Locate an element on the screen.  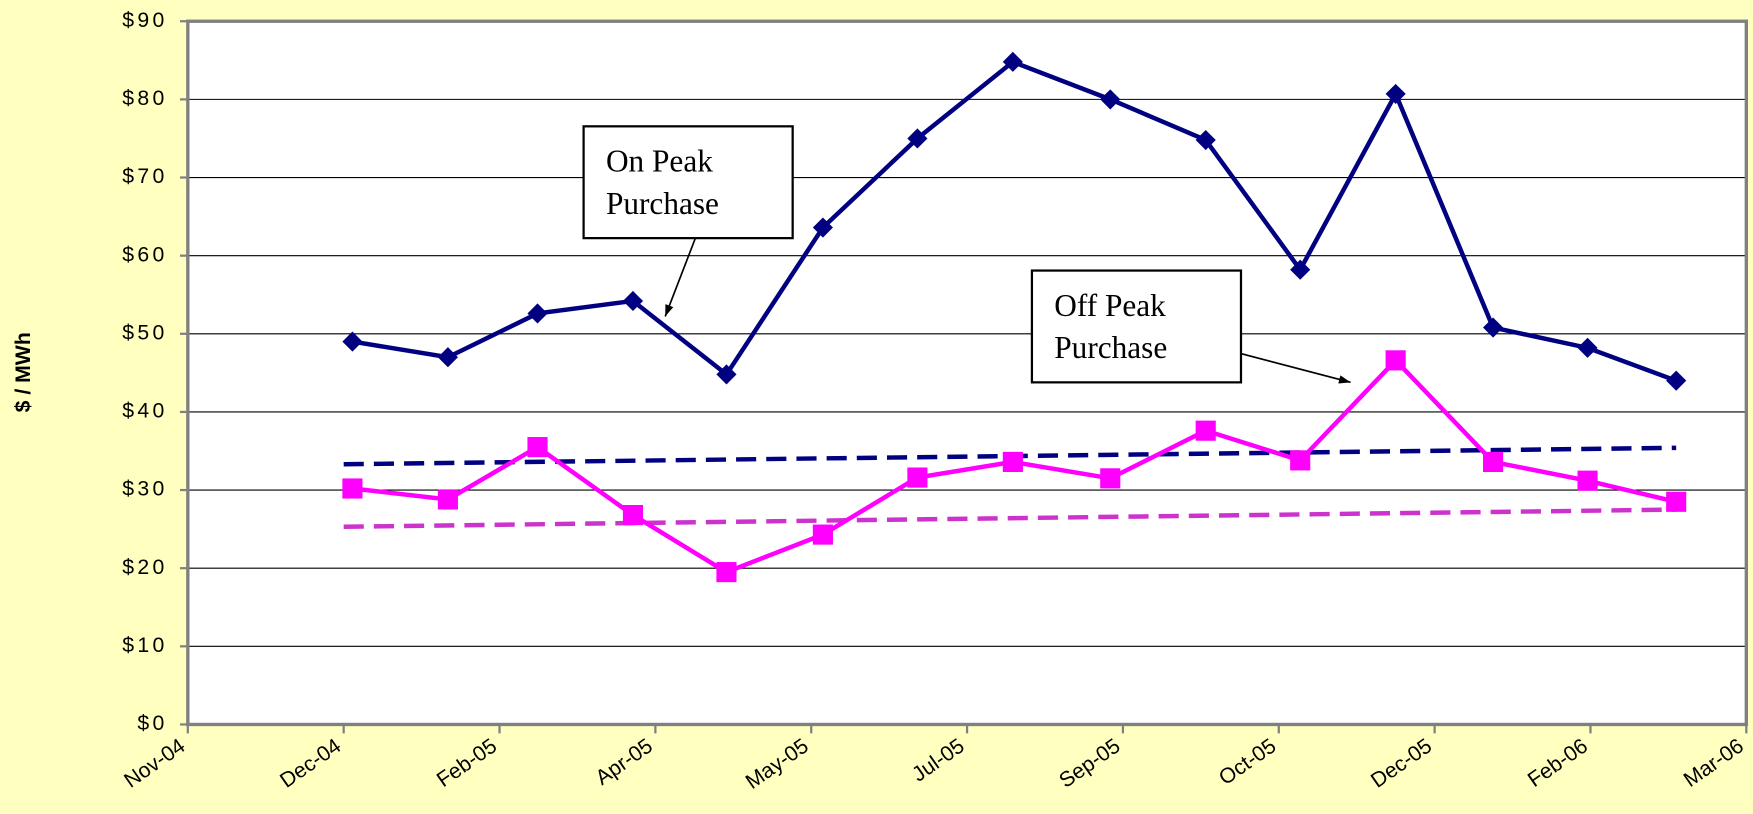
y-tick-label: $20 is located at coordinates (145, 567).